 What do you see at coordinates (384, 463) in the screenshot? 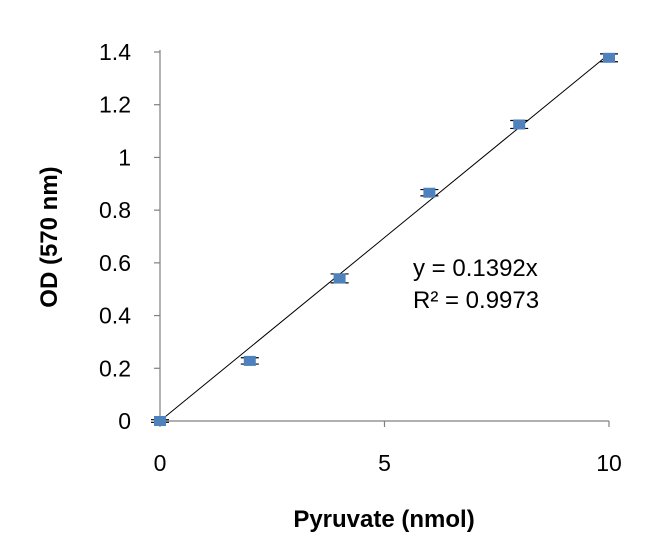
I see `x-tick-label: 5` at bounding box center [384, 463].